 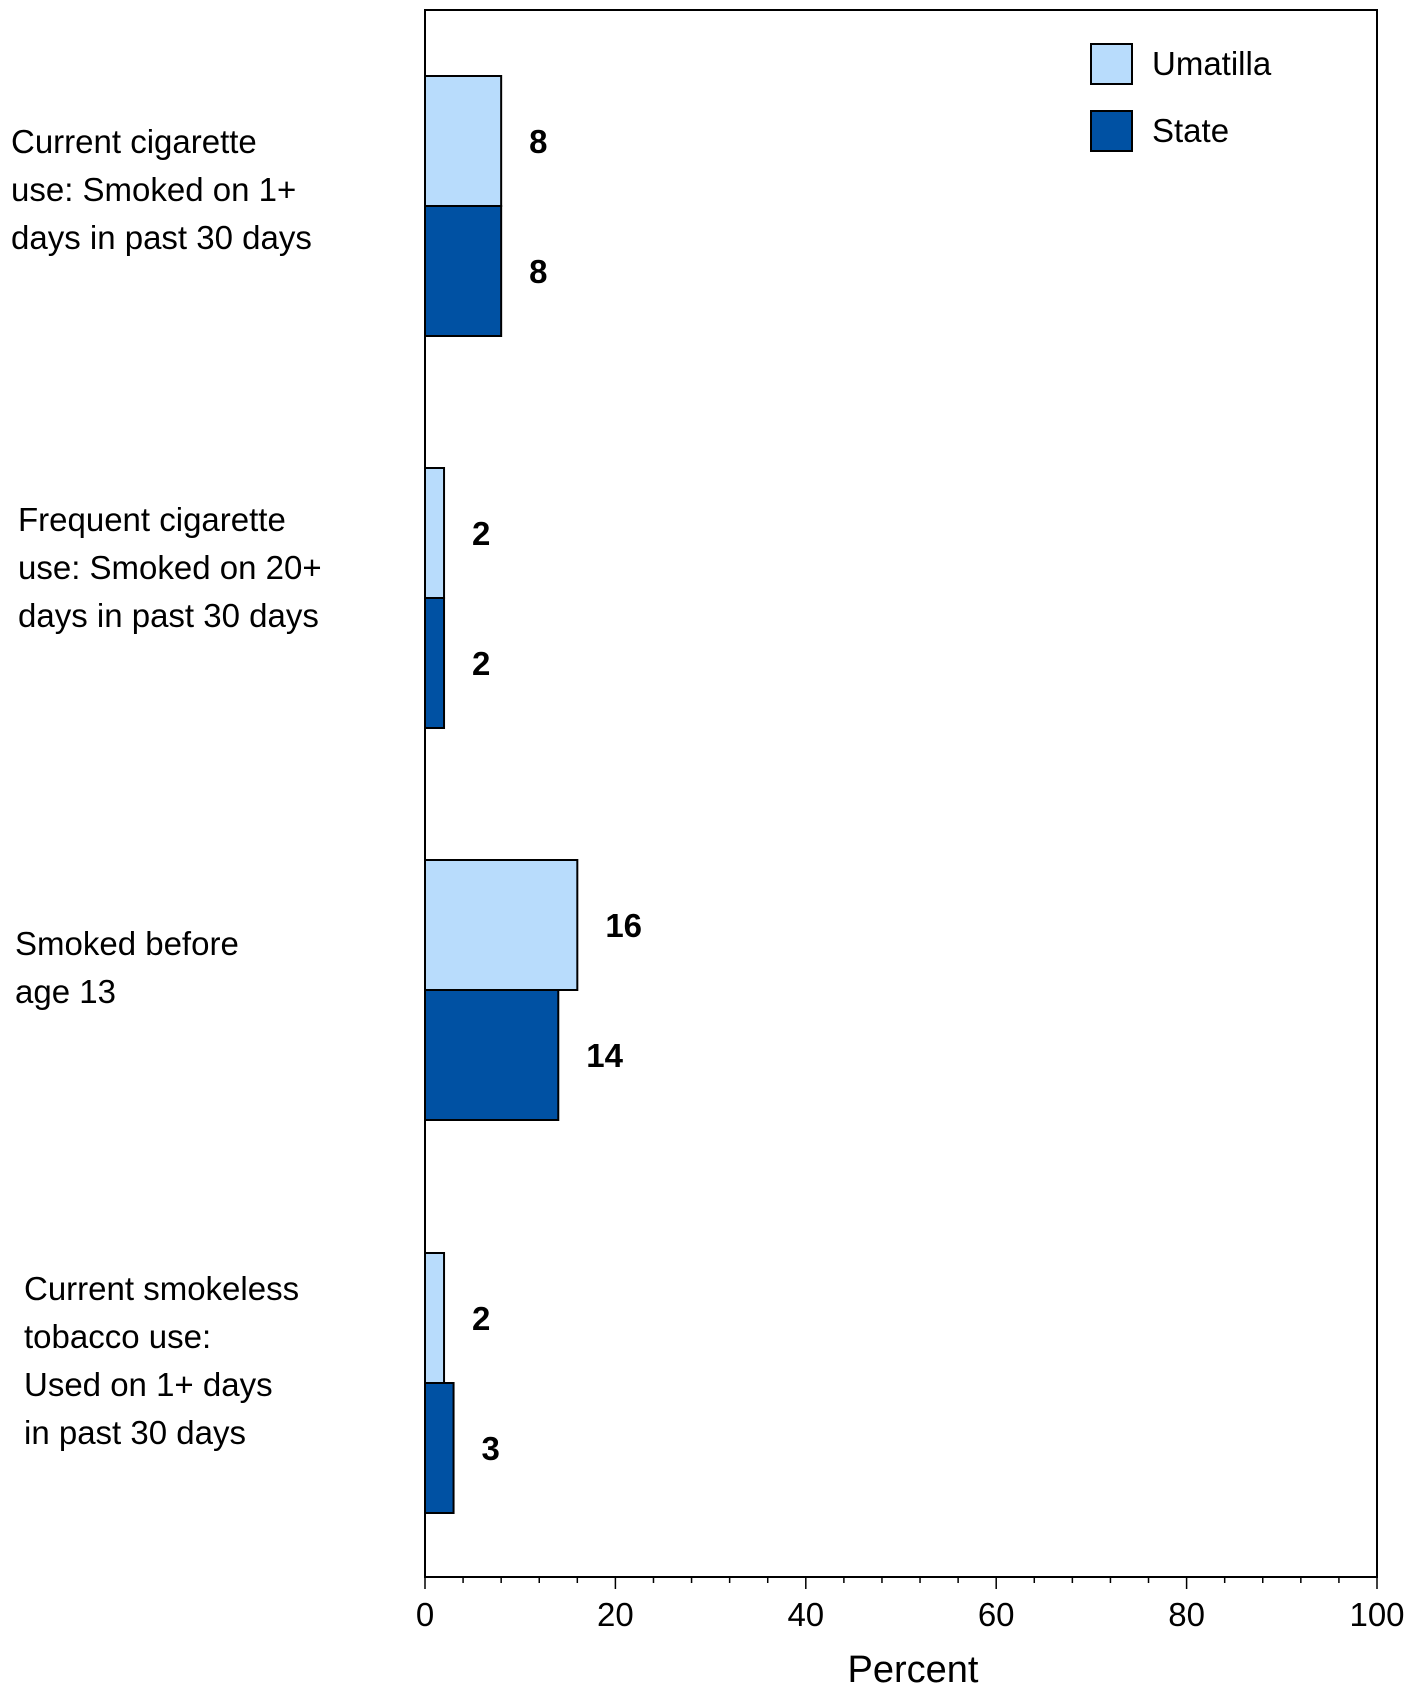 I want to click on legend-swatch-umatilla, so click(x=1111, y=64).